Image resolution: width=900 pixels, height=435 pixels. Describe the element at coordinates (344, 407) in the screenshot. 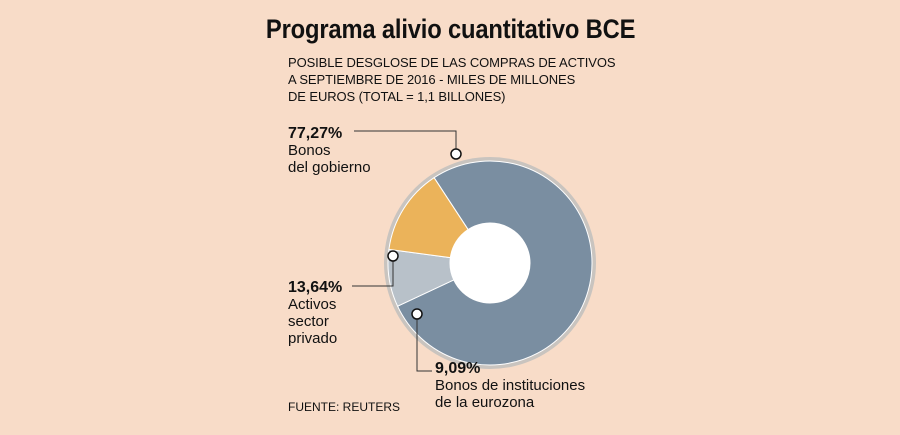

I see `source-note: FUENTE: REUTERS` at that location.